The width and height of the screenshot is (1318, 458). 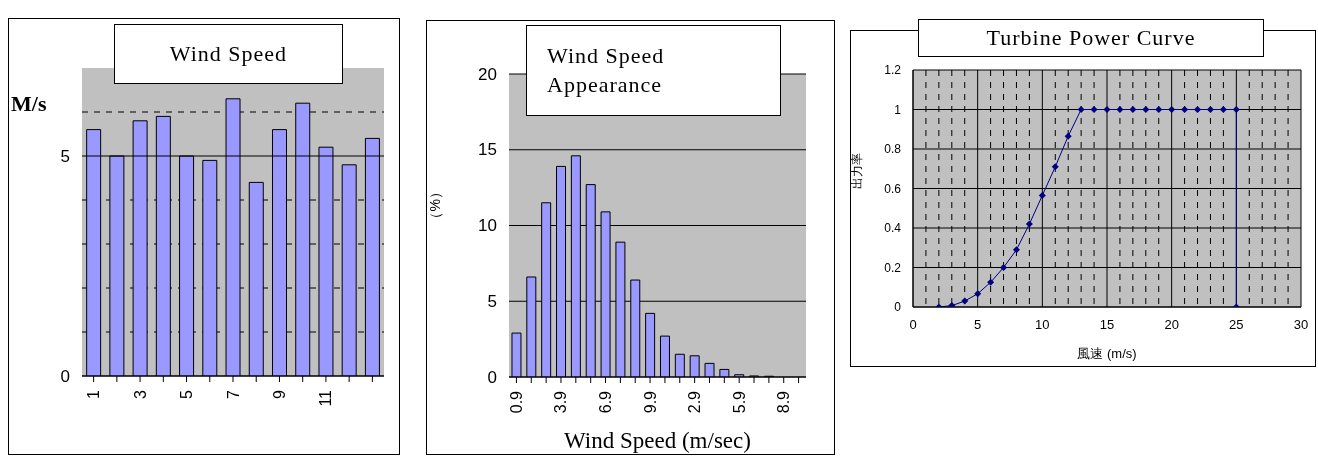 What do you see at coordinates (739, 402) in the screenshot?
I see `x-tick-label: 5.9` at bounding box center [739, 402].